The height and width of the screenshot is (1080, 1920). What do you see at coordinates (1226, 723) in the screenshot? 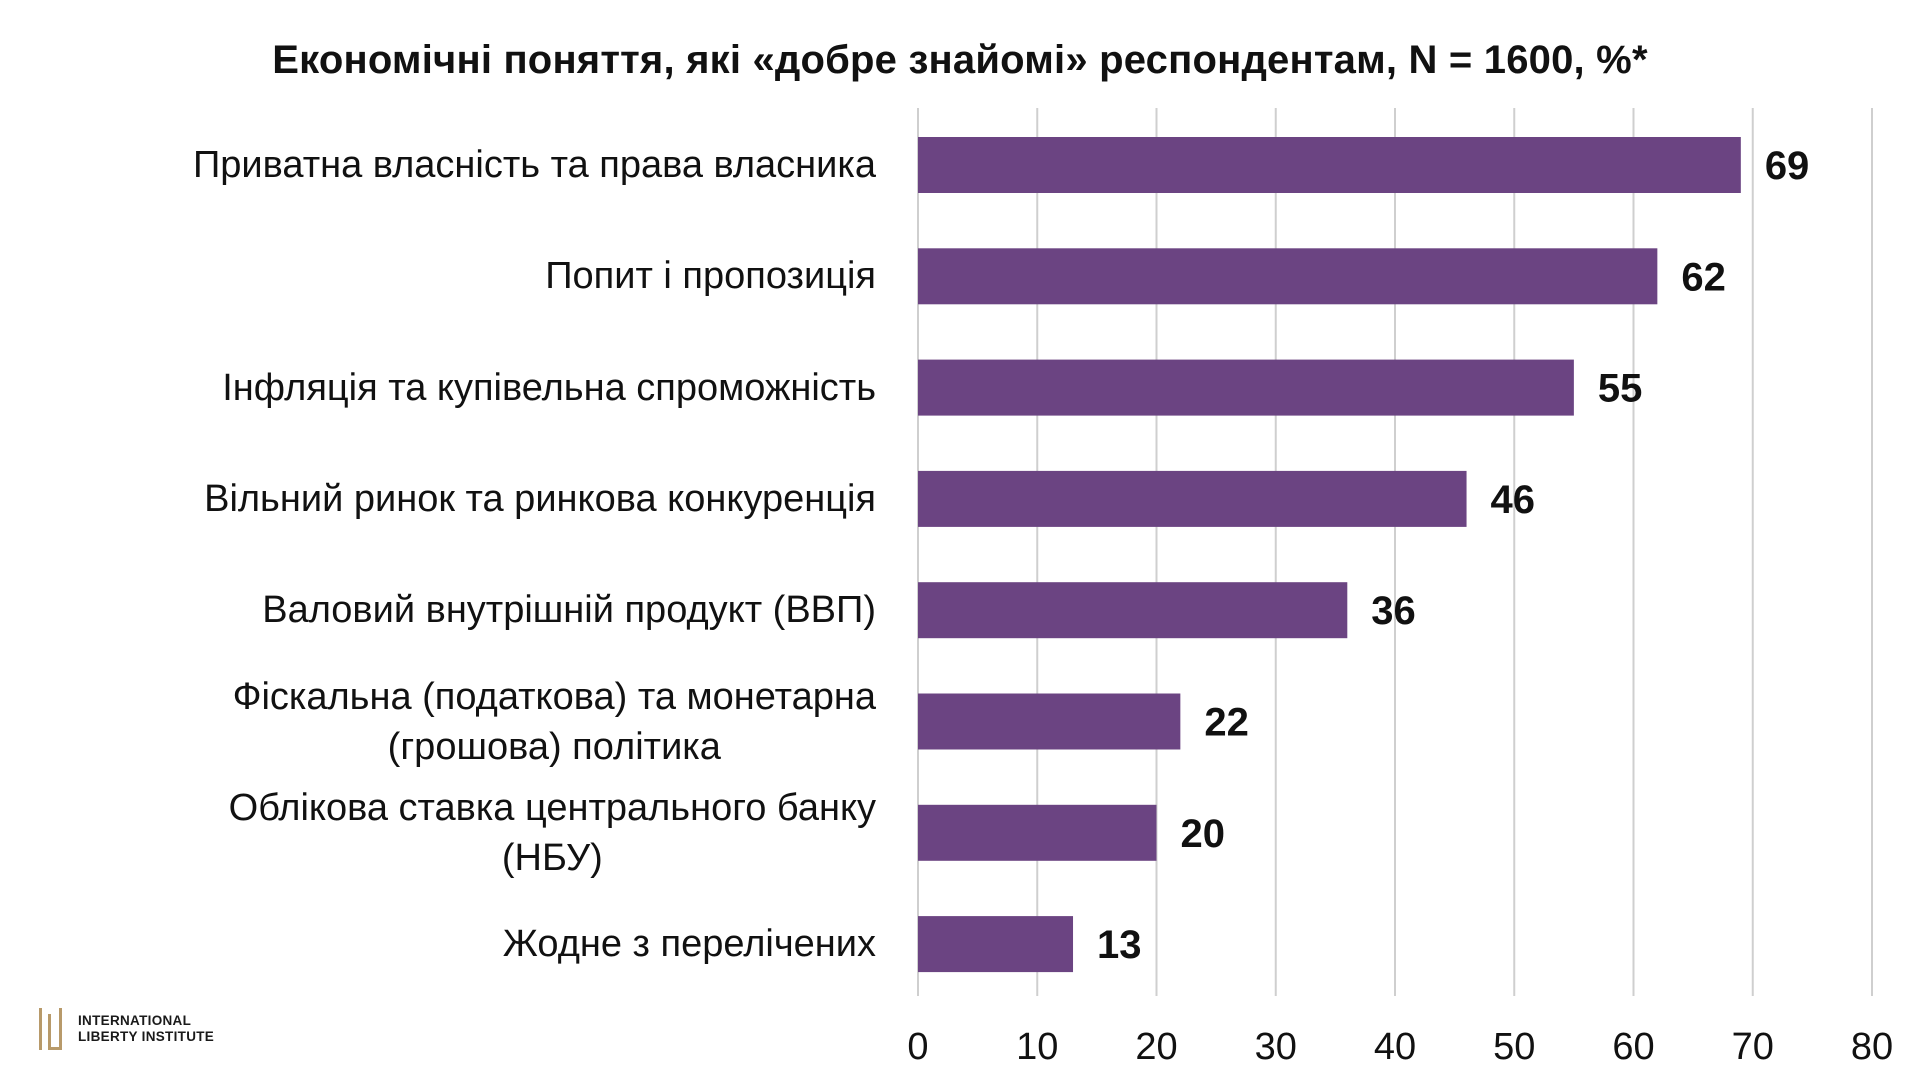
I see `data-label: 22` at bounding box center [1226, 723].